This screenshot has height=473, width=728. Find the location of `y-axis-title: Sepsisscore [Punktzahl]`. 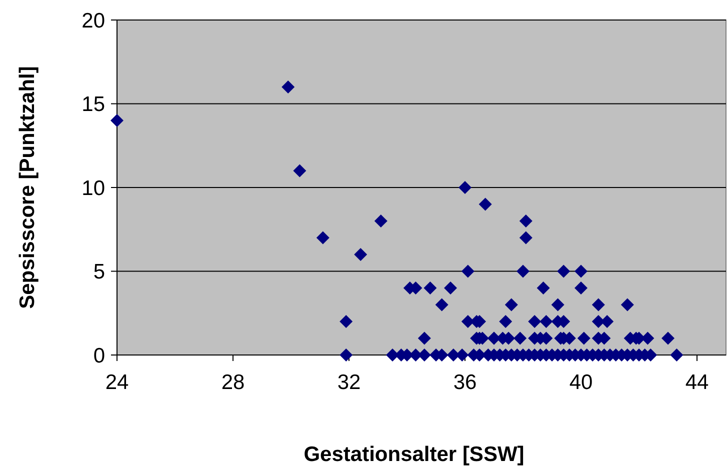

y-axis-title: Sepsisscore [Punktzahl] is located at coordinates (27, 187).